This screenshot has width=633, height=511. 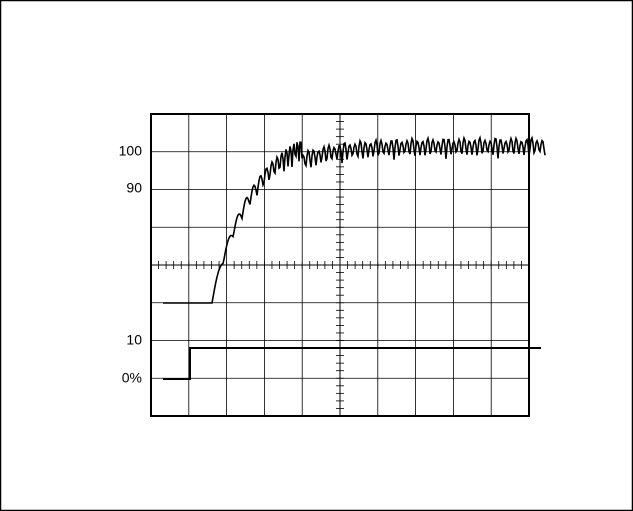 I want to click on scale-label: 100, so click(x=131, y=151).